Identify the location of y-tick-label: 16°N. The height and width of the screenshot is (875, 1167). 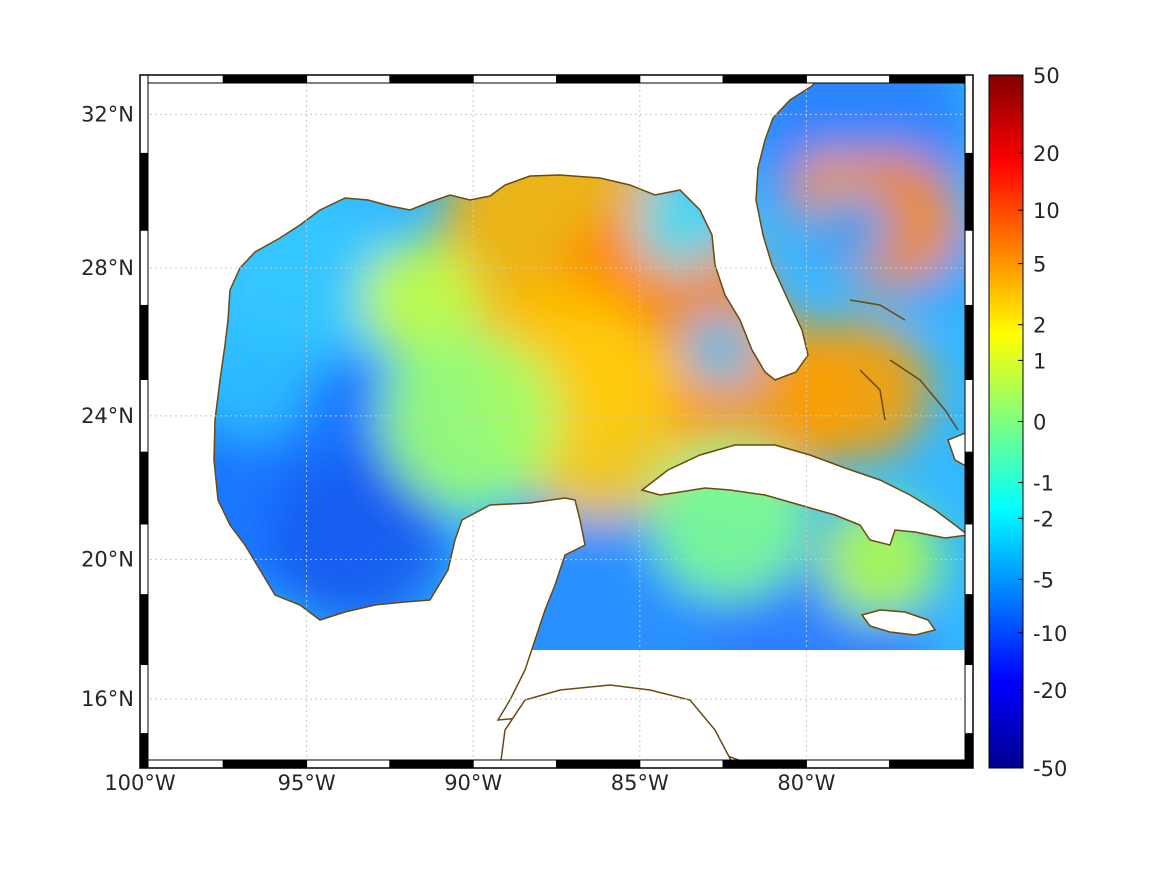
(107, 699).